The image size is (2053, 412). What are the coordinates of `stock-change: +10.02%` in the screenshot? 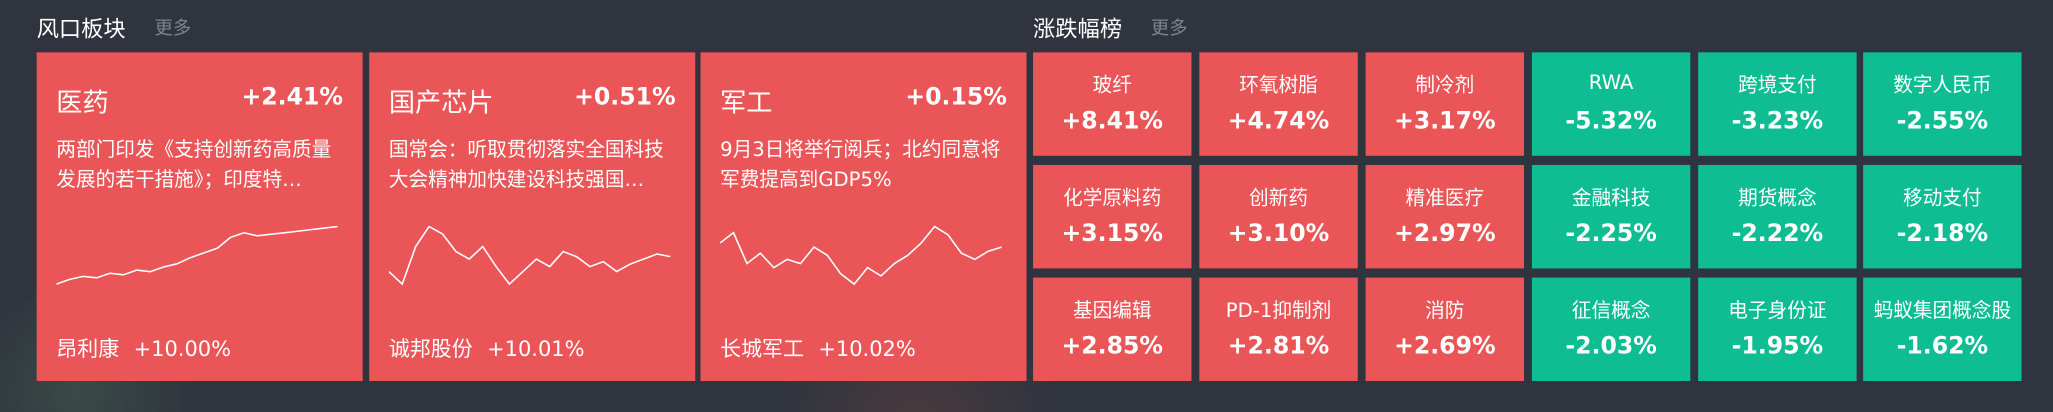 It's located at (867, 349).